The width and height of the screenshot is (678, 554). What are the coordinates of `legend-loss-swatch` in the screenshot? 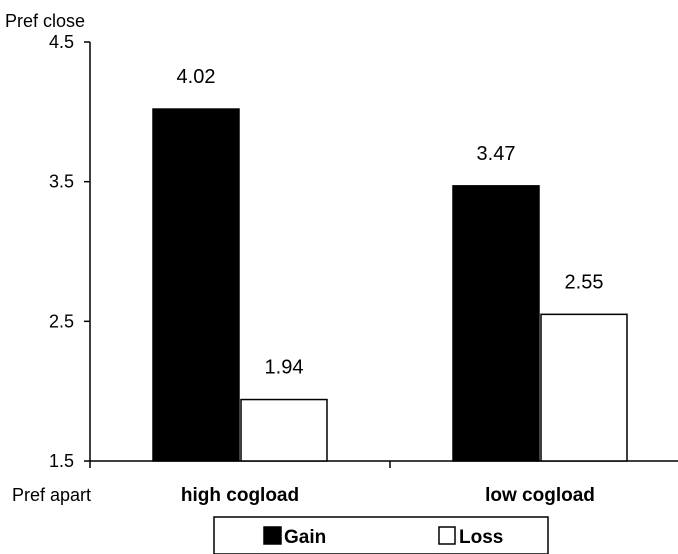 It's located at (447, 535).